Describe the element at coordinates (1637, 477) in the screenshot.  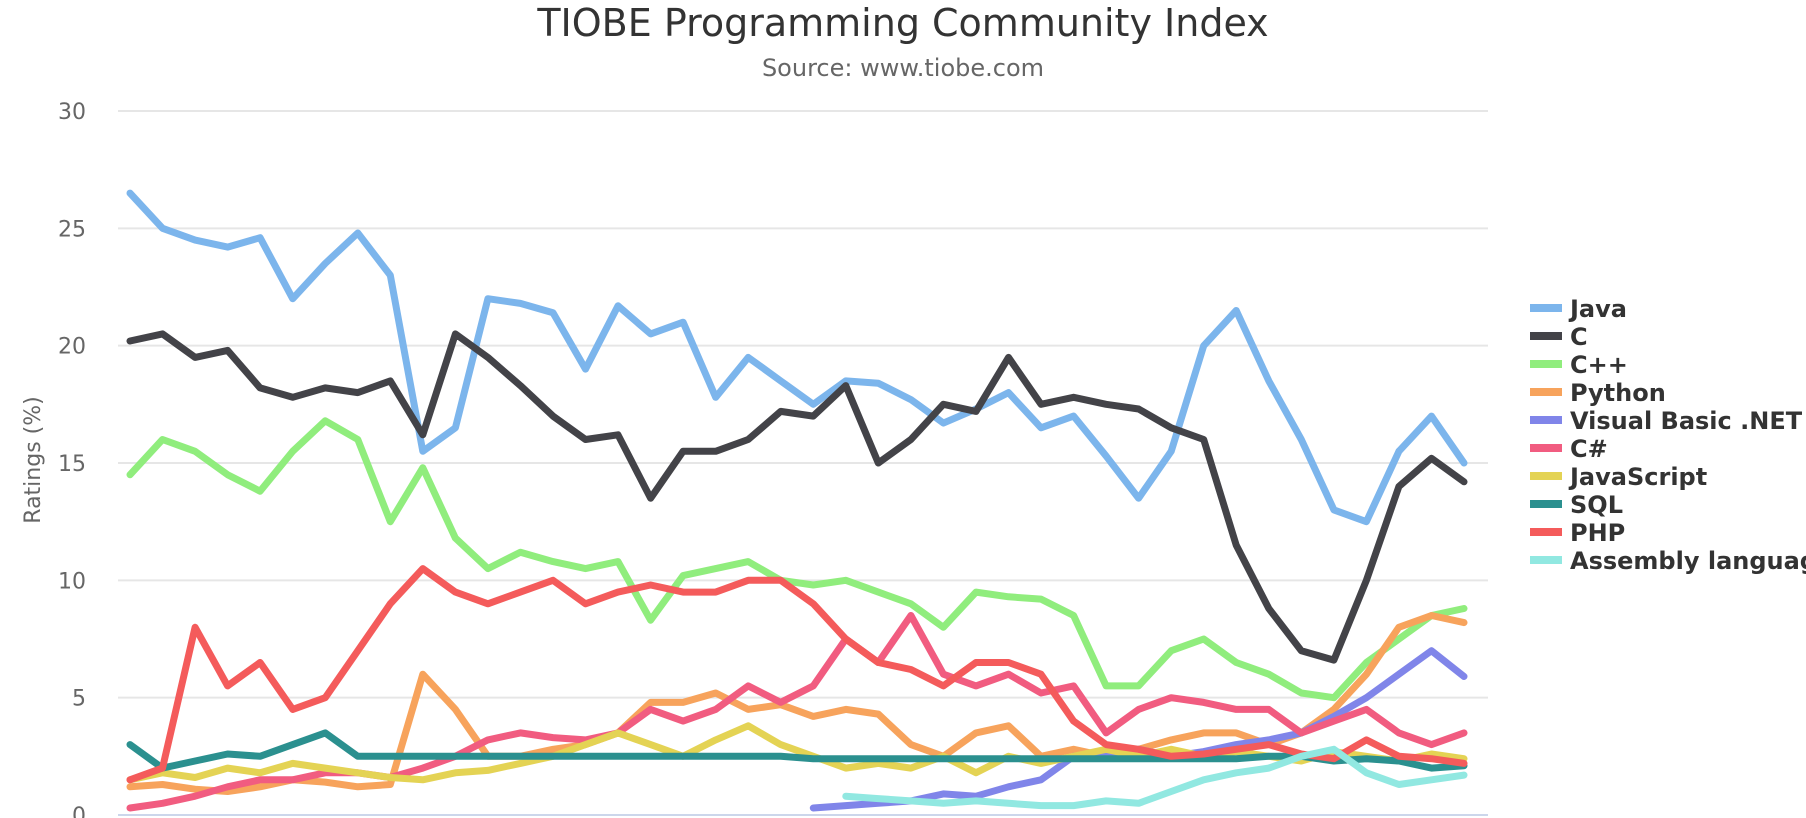
I see `legend-label: JavaScript` at that location.